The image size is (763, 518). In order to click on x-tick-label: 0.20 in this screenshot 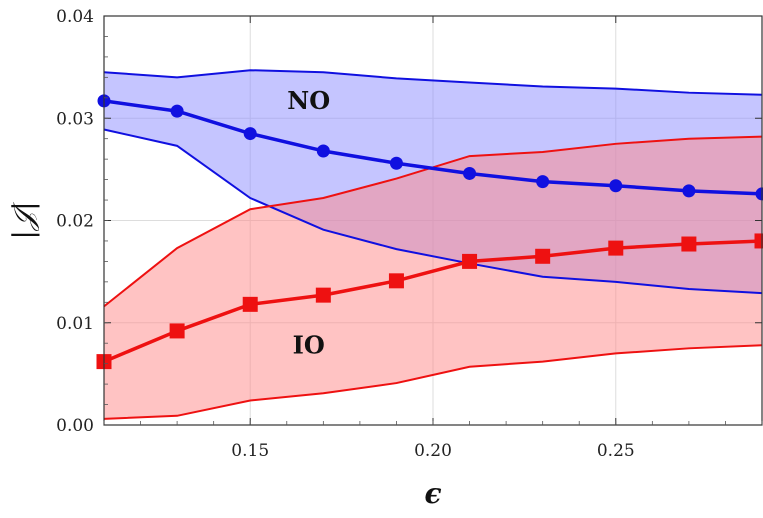, I will do `click(433, 451)`.